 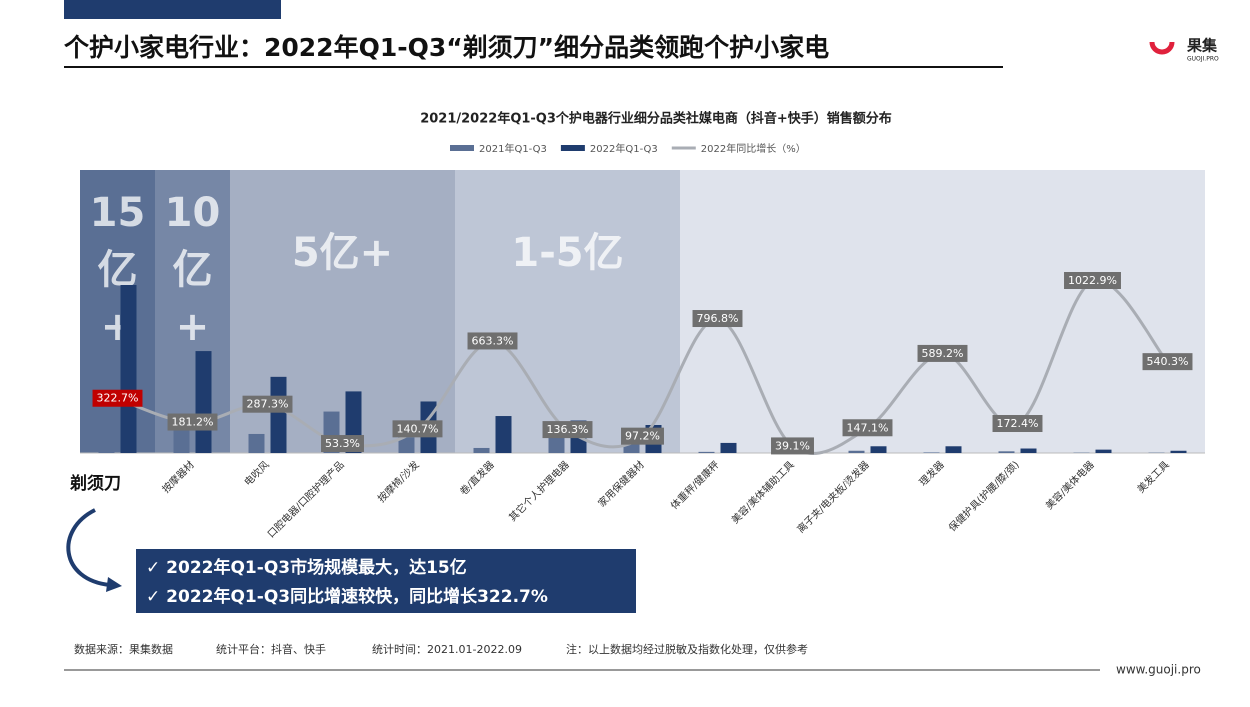 What do you see at coordinates (642, 436) in the screenshot?
I see `data-label: 97.2%` at bounding box center [642, 436].